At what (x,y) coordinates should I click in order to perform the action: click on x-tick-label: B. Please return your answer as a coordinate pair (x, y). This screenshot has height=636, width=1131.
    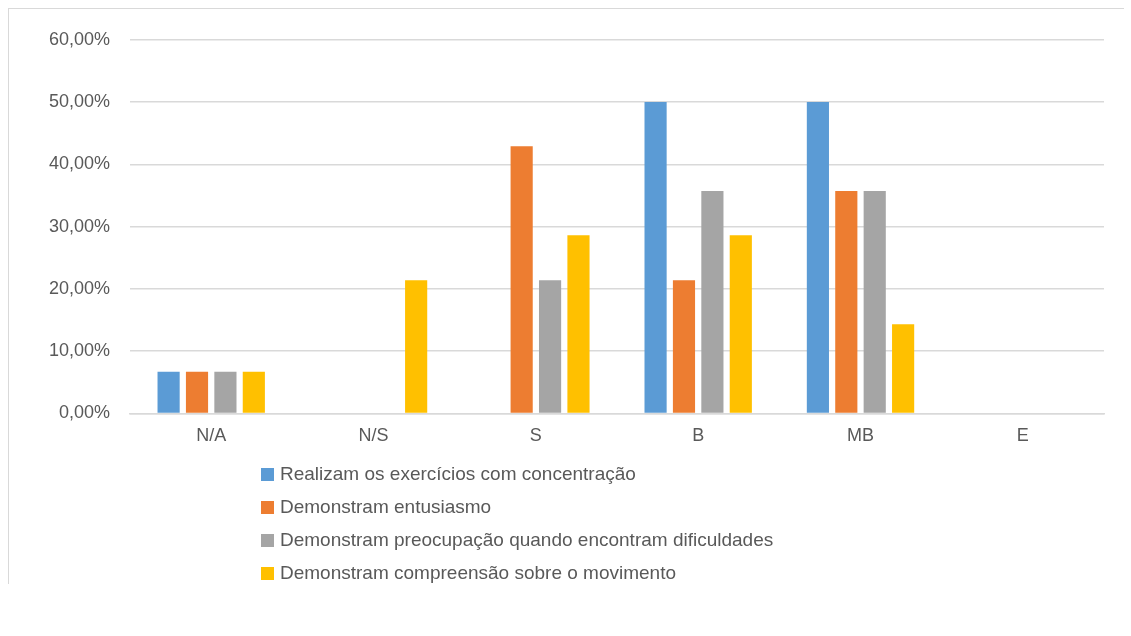
    Looking at the image, I should click on (698, 435).